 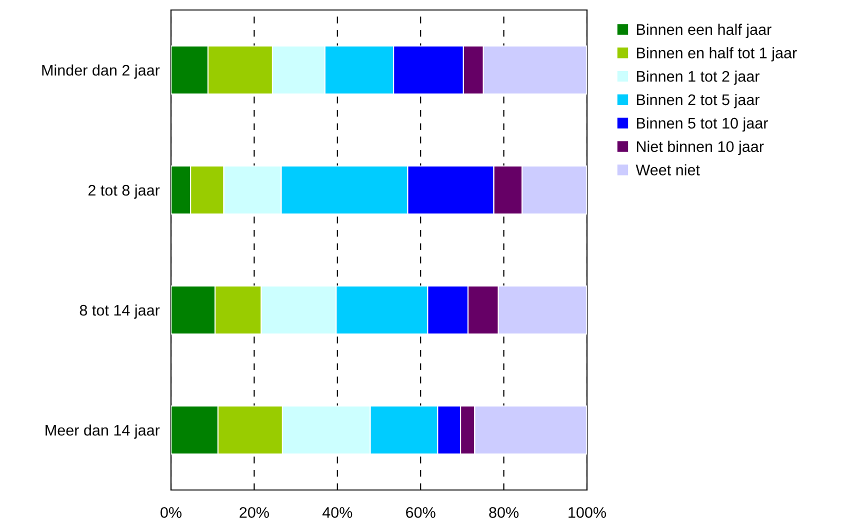 I want to click on y-tick-label: Minder dan 2 jaar, so click(x=101, y=71).